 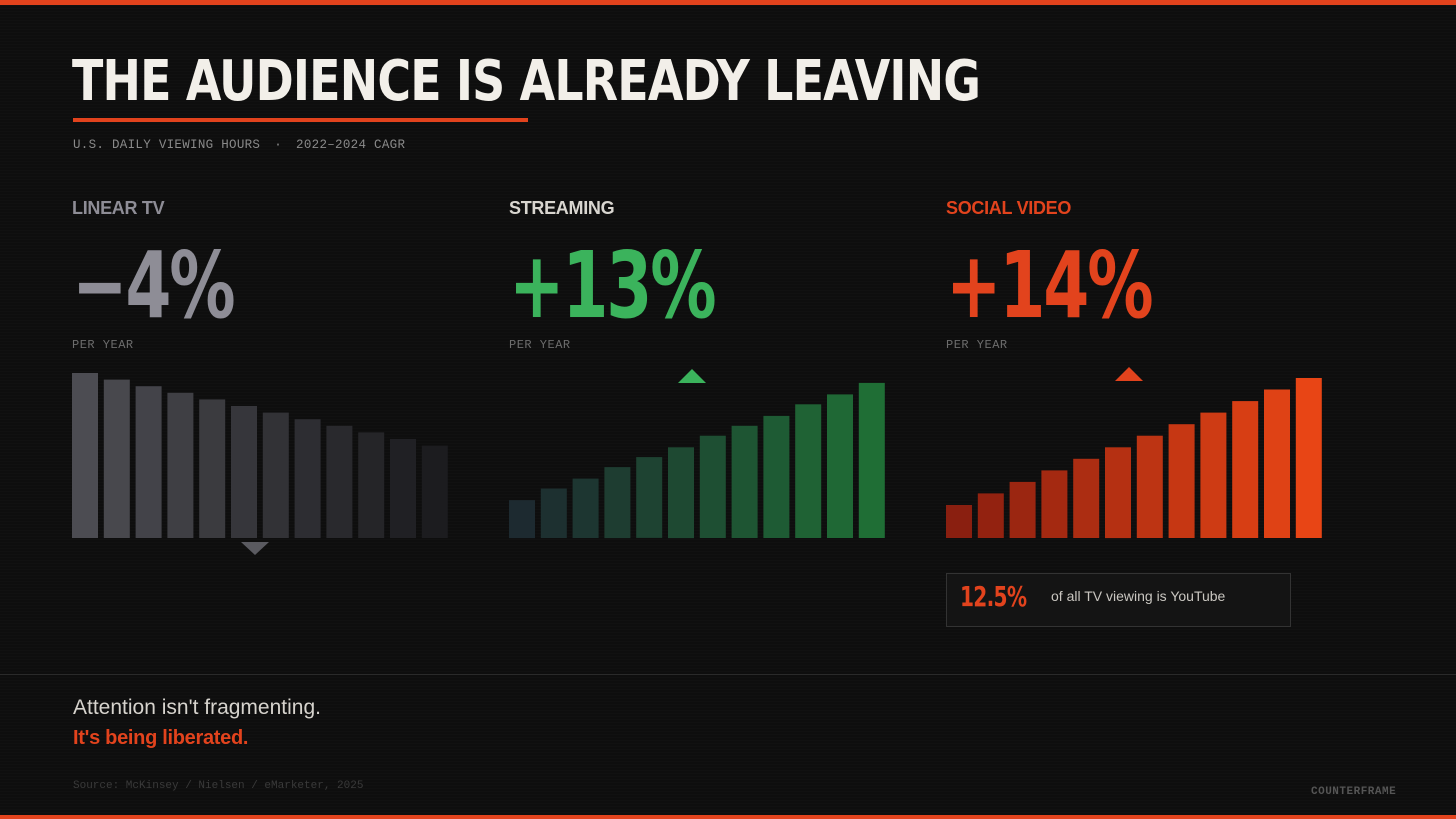 I want to click on subtitle: U.S. DAILY VIEWING HOURS · 2022–2024 CAGR, so click(x=239, y=145).